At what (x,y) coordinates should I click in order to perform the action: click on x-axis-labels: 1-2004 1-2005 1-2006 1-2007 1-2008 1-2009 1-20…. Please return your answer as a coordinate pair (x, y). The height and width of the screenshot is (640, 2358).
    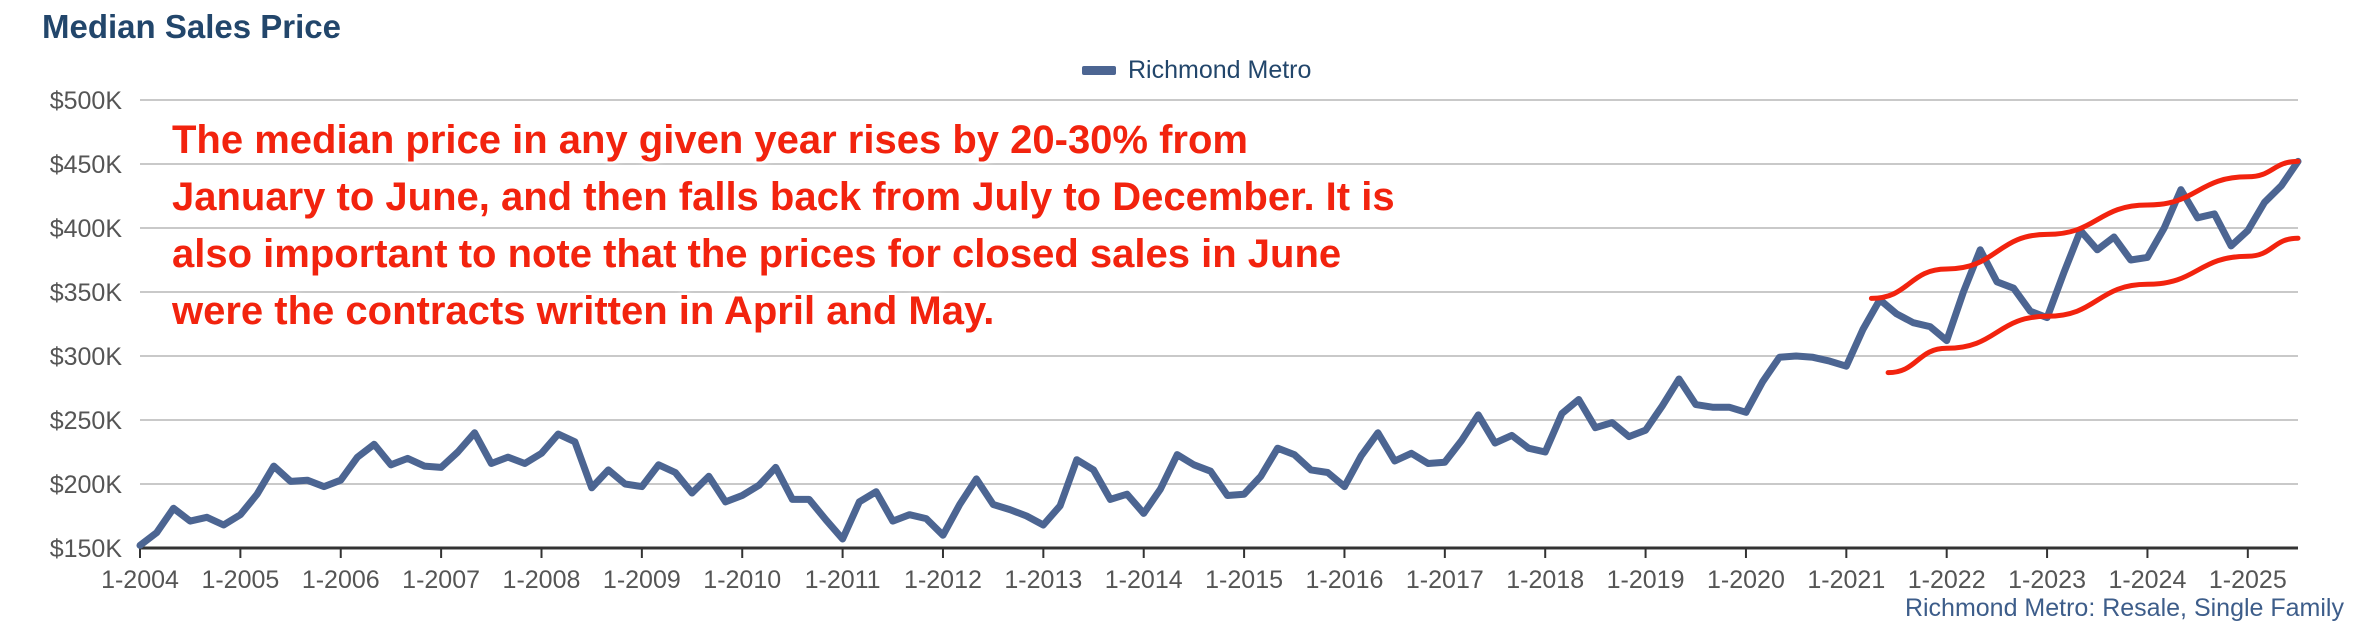
    Looking at the image, I should click on (1194, 580).